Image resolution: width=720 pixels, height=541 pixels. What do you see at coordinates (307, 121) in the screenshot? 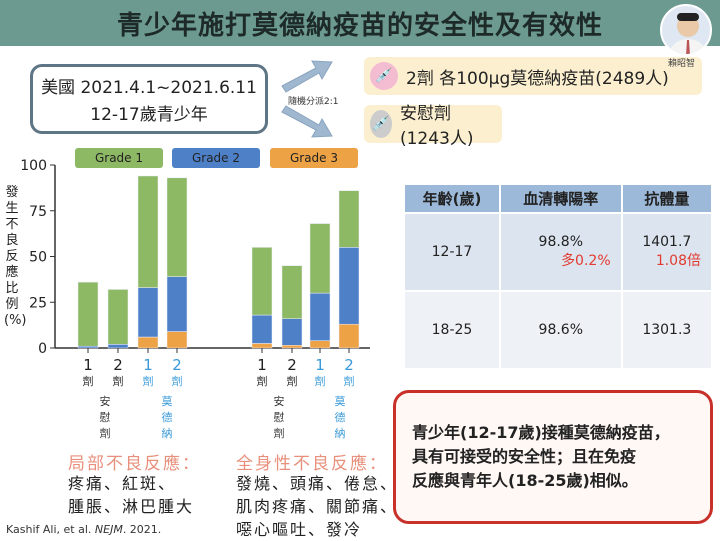
I see `arrow-down-icon` at bounding box center [307, 121].